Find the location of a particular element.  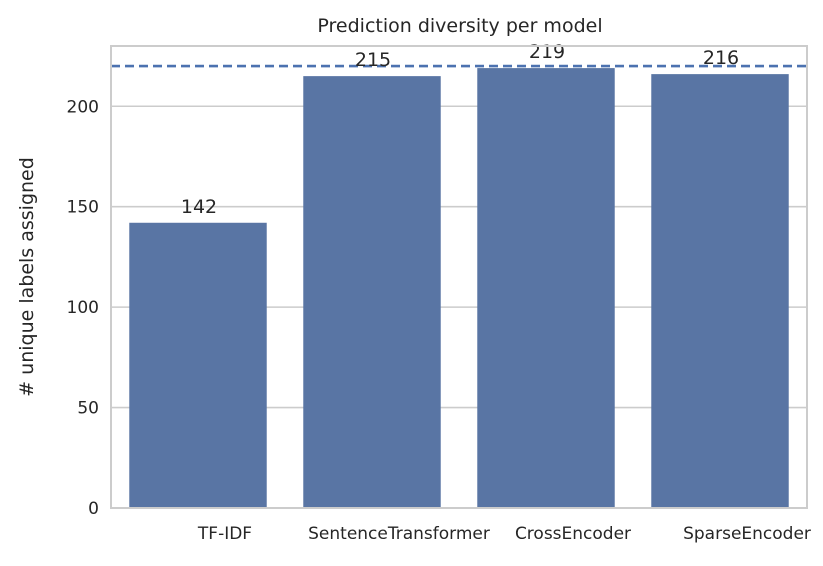

y-tick-label: 200 is located at coordinates (83, 107).